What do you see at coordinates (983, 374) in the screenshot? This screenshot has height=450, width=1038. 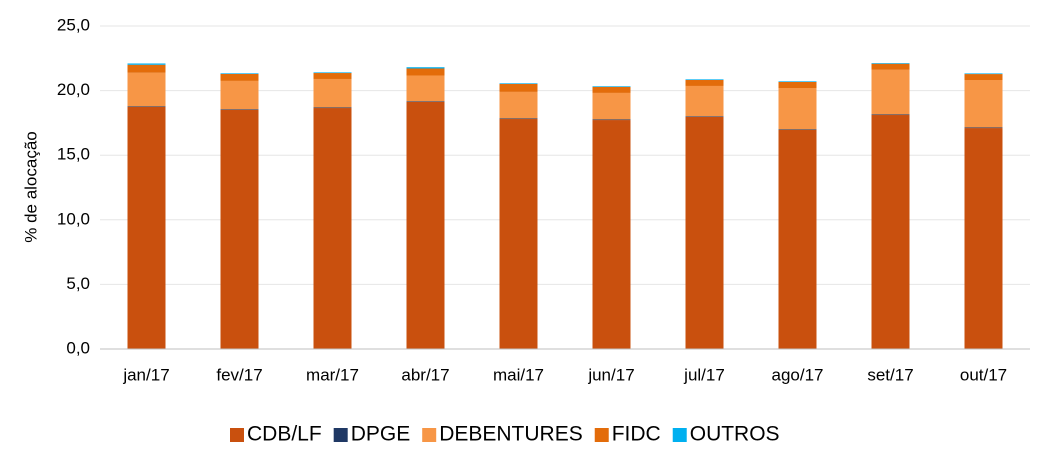 I see `x-tick-label: out/17` at bounding box center [983, 374].